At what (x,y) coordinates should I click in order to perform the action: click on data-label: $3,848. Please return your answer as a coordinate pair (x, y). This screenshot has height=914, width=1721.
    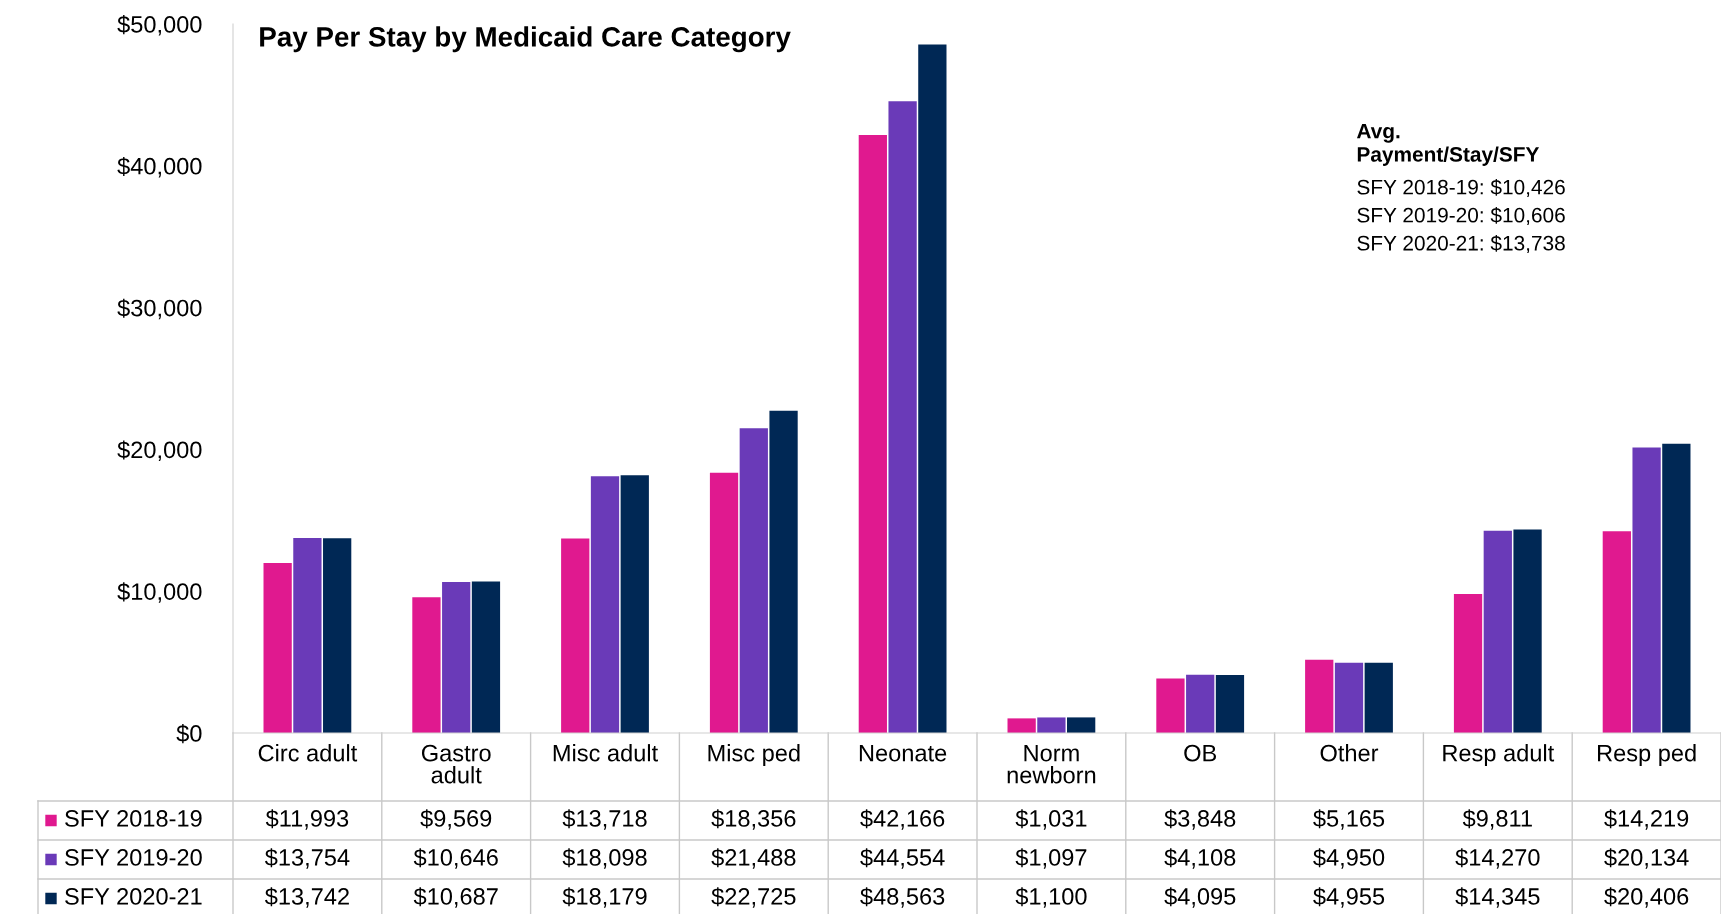
    Looking at the image, I should click on (1200, 819).